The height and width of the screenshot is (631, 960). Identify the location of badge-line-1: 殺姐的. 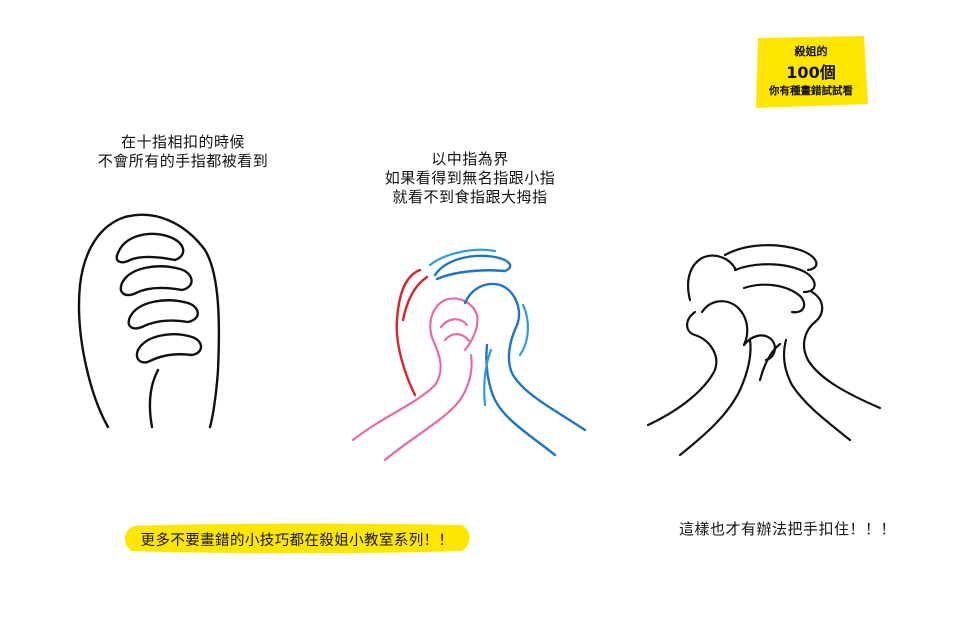
(811, 51).